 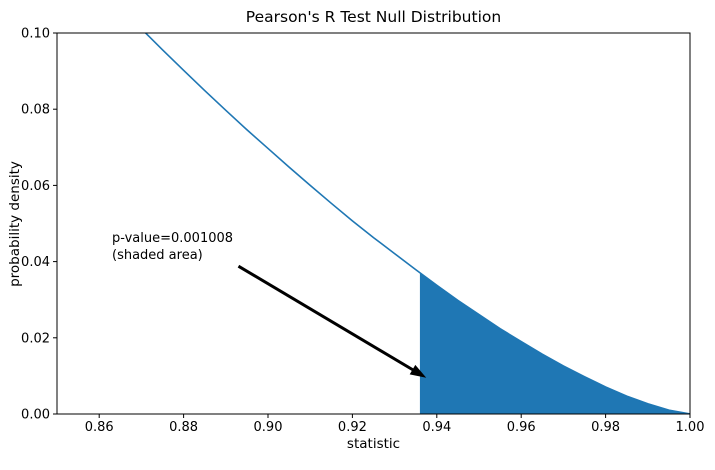 What do you see at coordinates (690, 427) in the screenshot?
I see `x-tick-label: 1.00` at bounding box center [690, 427].